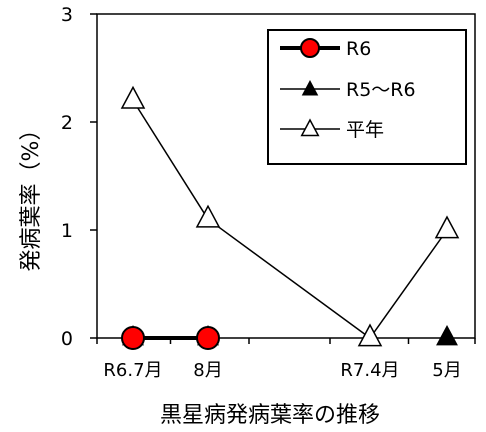 The height and width of the screenshot is (432, 486). I want to click on y-tick-label: 0, so click(67, 339).